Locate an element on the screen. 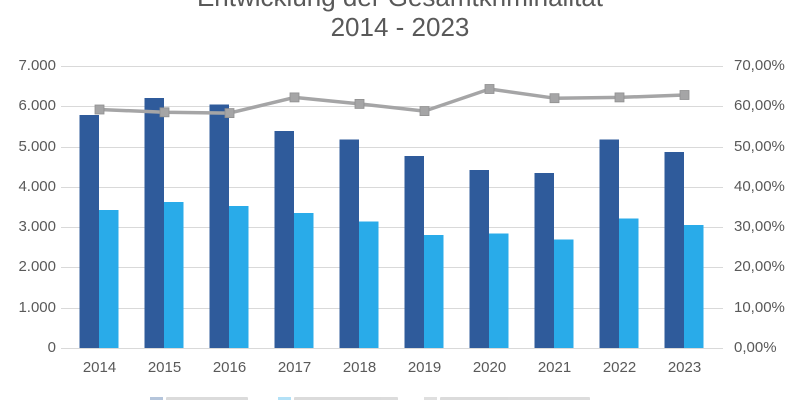  right-axis-label: 70,00% is located at coordinates (759, 65).